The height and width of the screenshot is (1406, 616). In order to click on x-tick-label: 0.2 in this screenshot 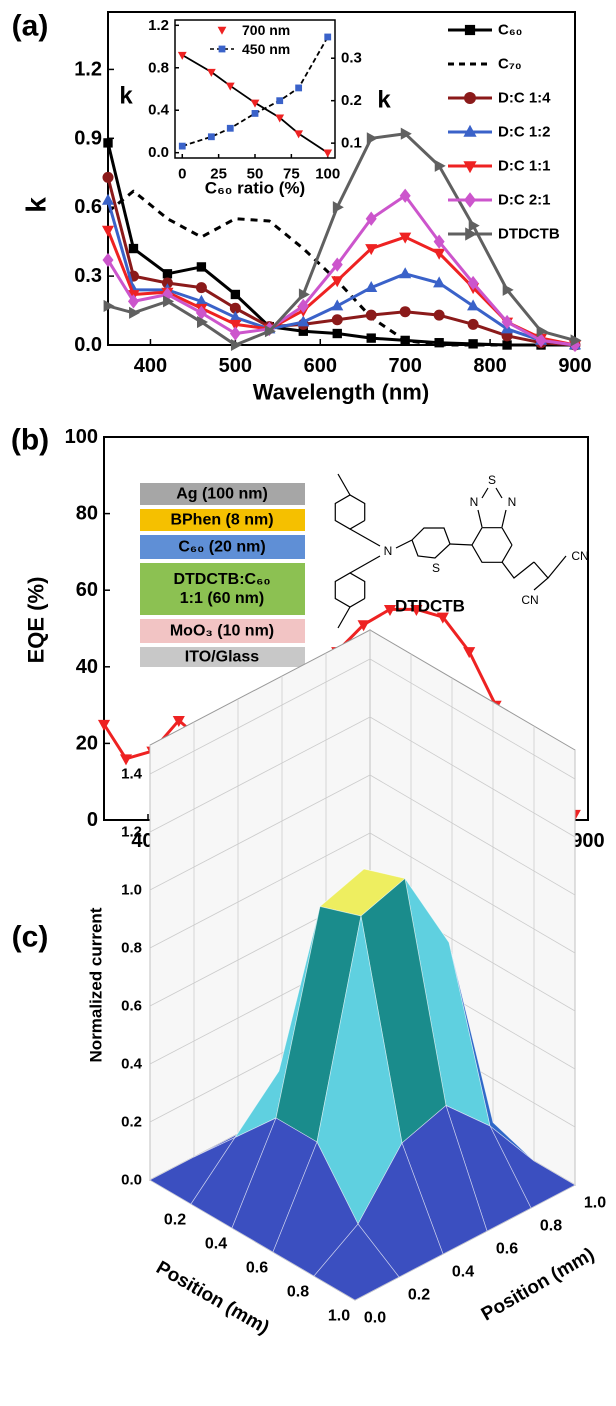, I will do `click(175, 1220)`.